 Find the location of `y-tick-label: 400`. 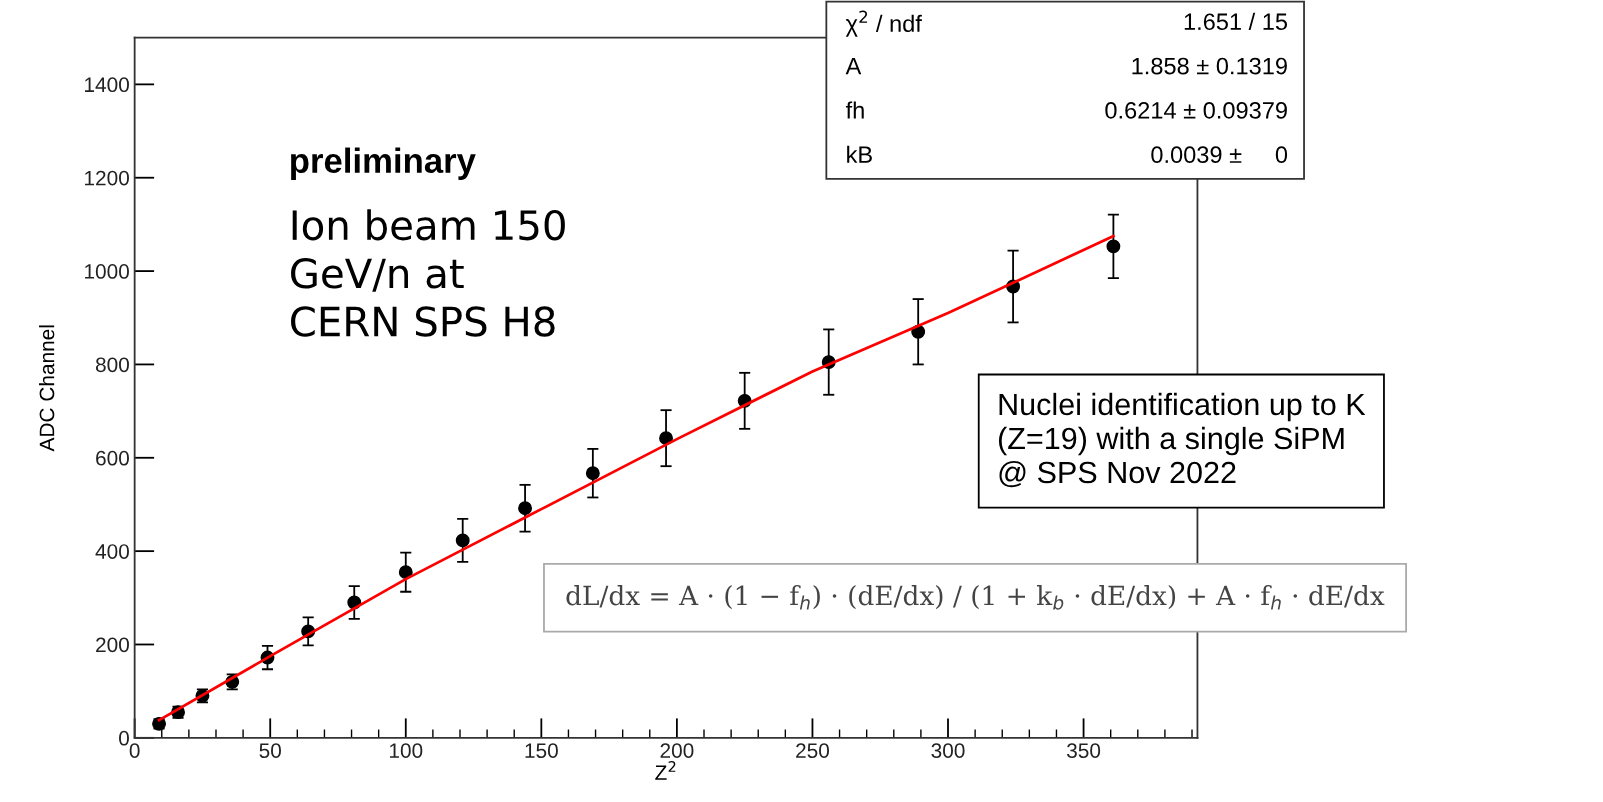

y-tick-label: 400 is located at coordinates (112, 551).